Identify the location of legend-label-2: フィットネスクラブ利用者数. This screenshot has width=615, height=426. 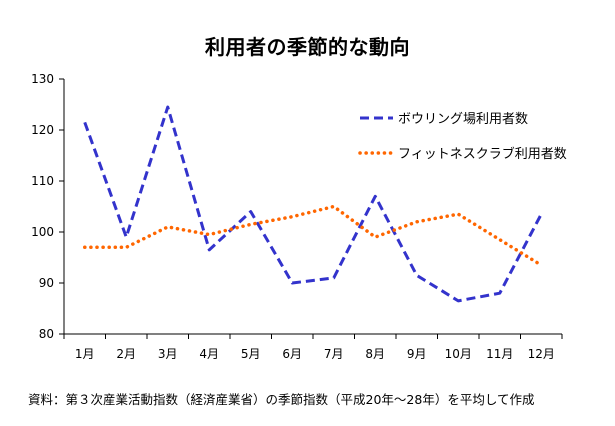
(482, 154).